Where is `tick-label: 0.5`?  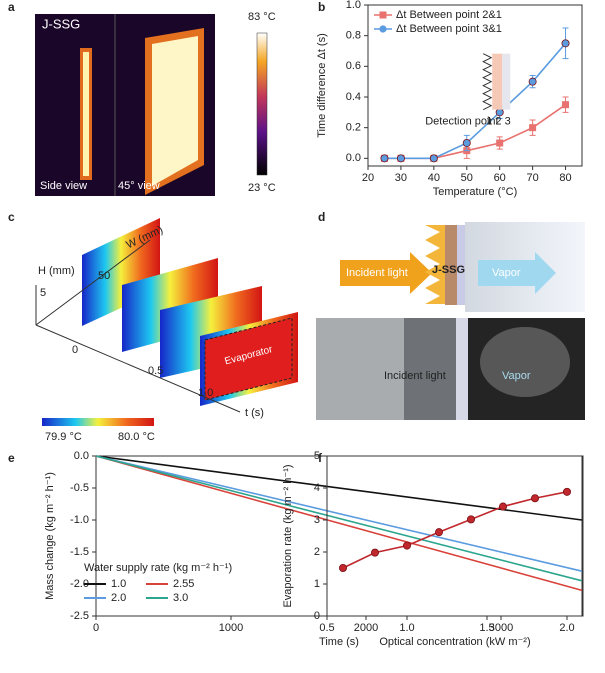
tick-label: 0.5 is located at coordinates (155, 371).